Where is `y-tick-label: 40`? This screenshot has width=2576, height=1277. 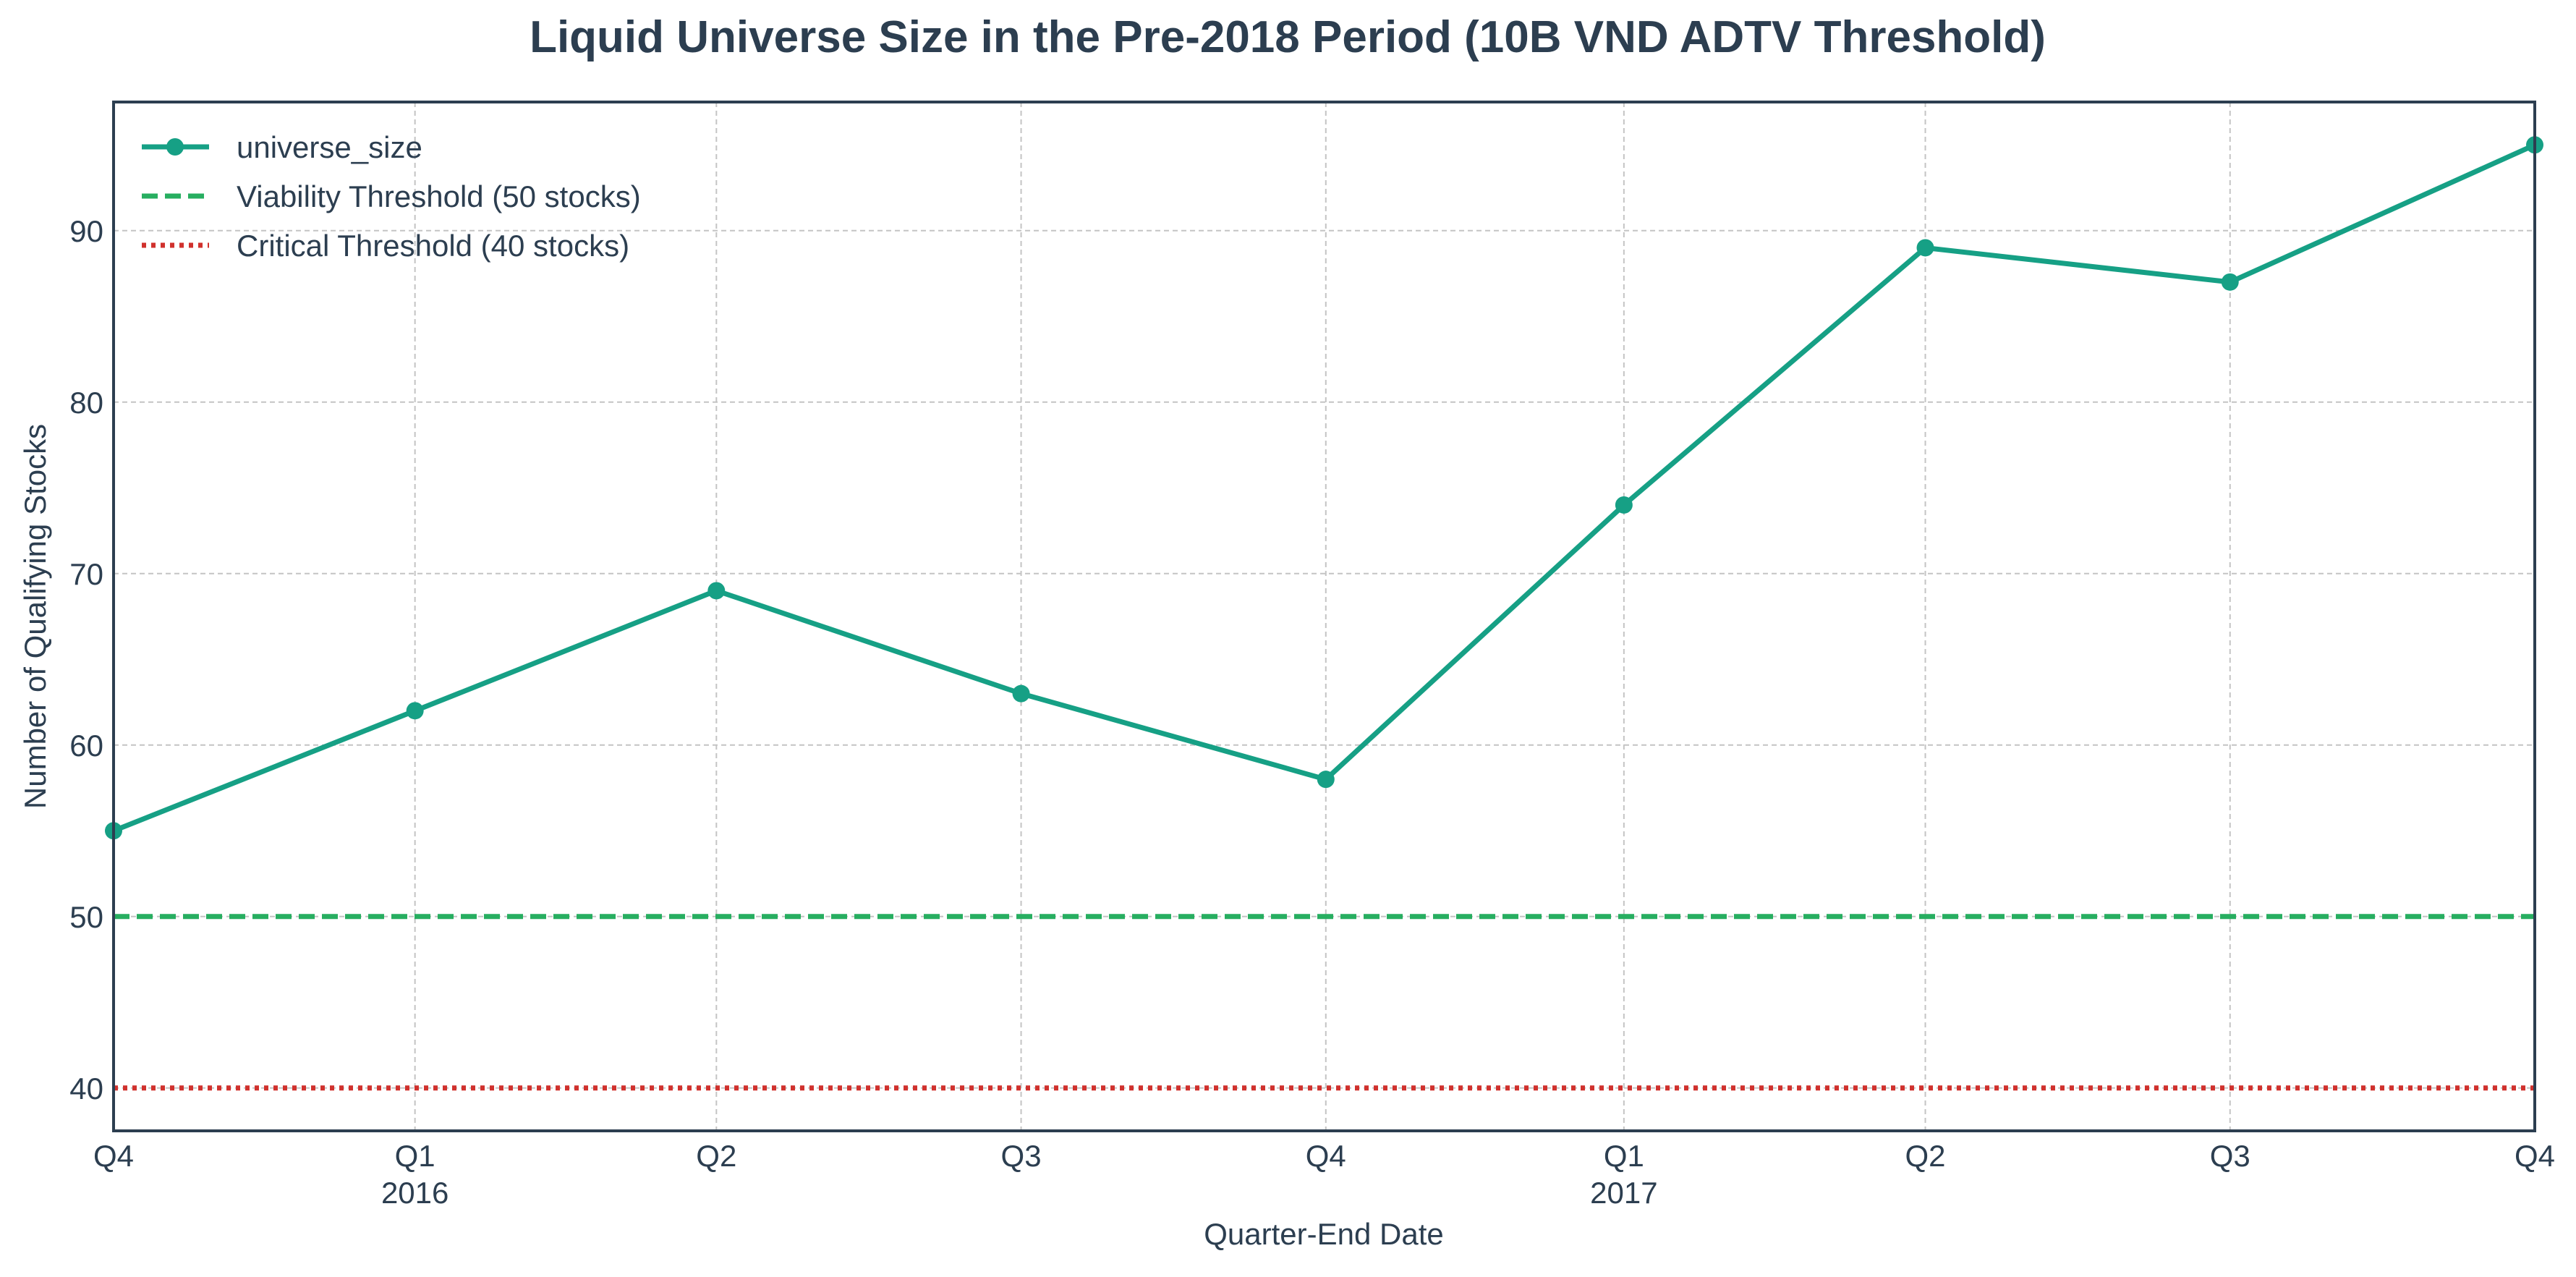 y-tick-label: 40 is located at coordinates (86, 1089).